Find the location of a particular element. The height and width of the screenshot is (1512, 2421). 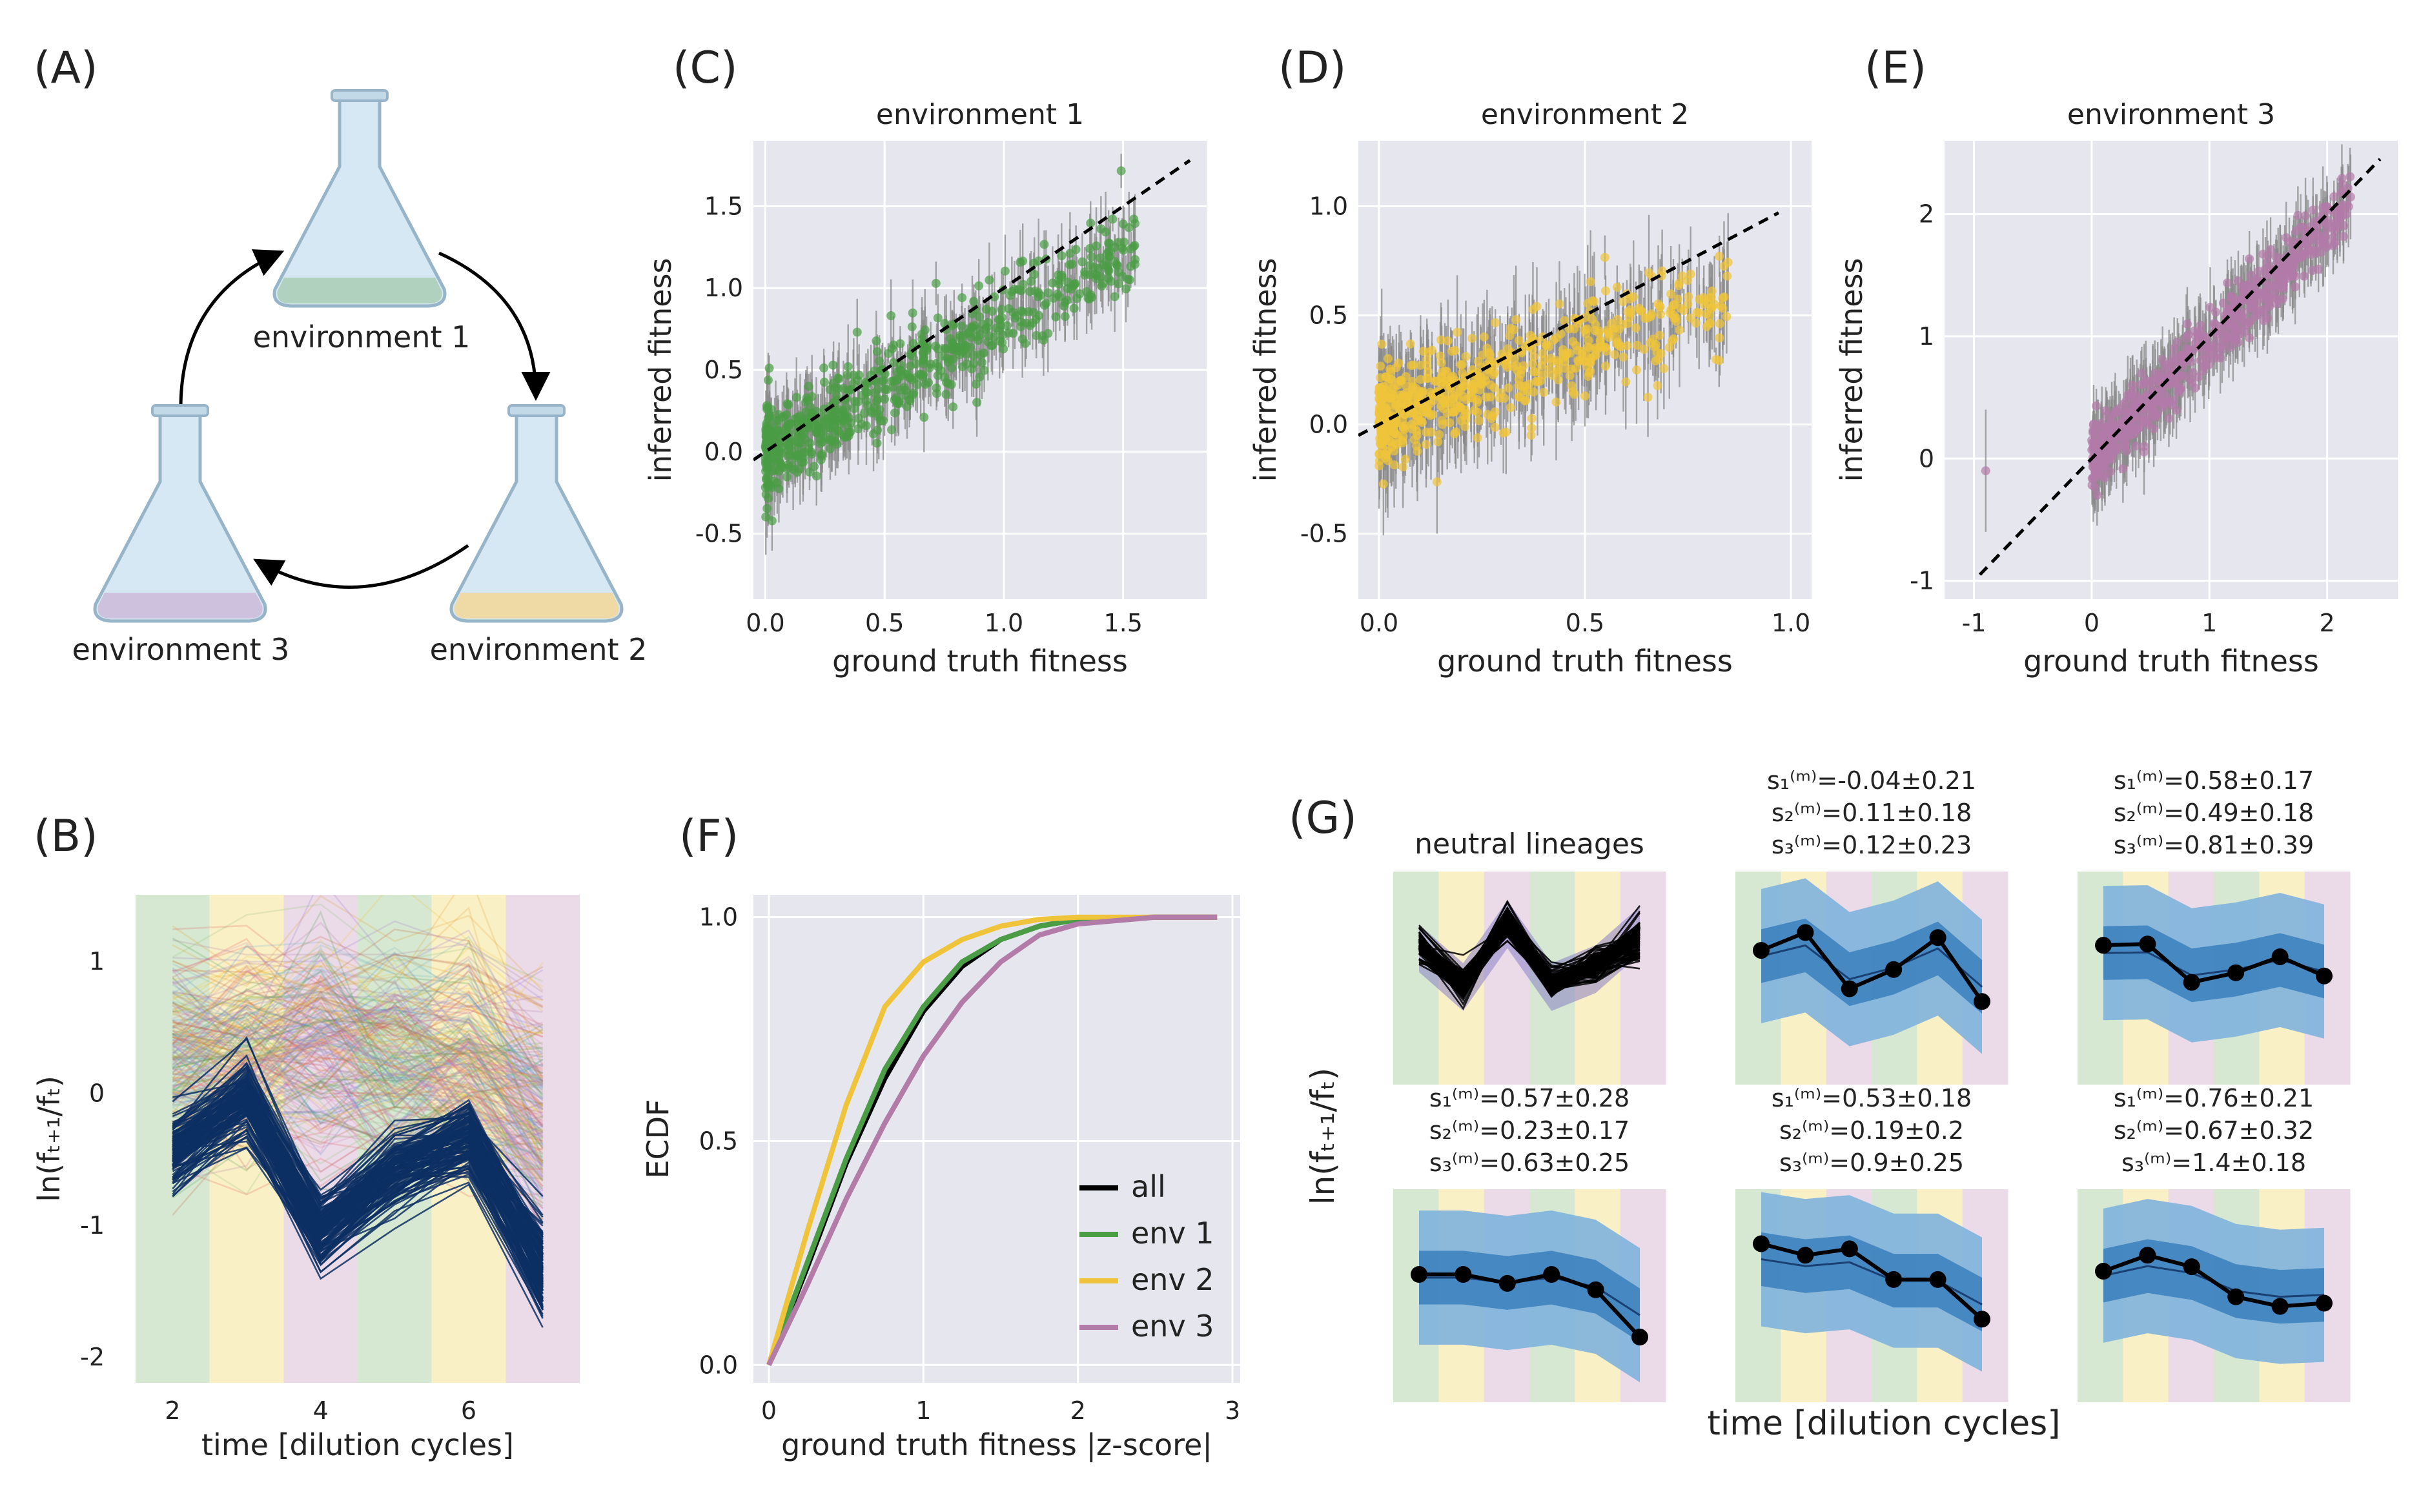

x-tick-label: 0 is located at coordinates (769, 1410).